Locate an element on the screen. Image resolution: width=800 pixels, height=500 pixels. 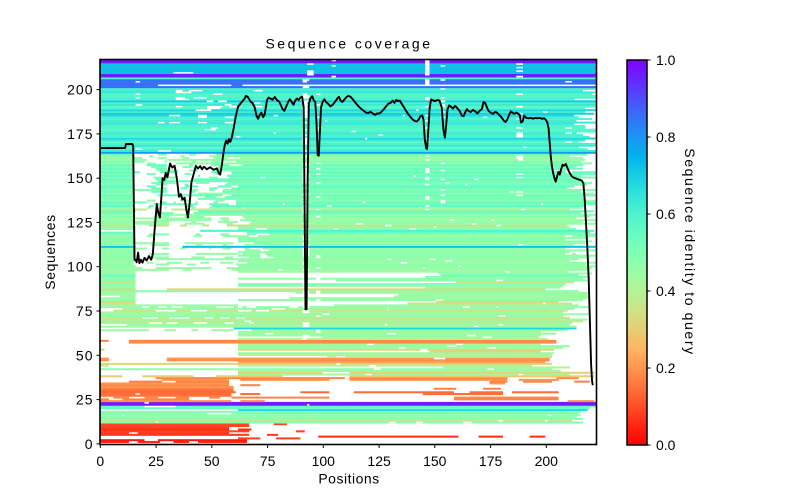
svg-text: 0.2 is located at coordinates (666, 368).